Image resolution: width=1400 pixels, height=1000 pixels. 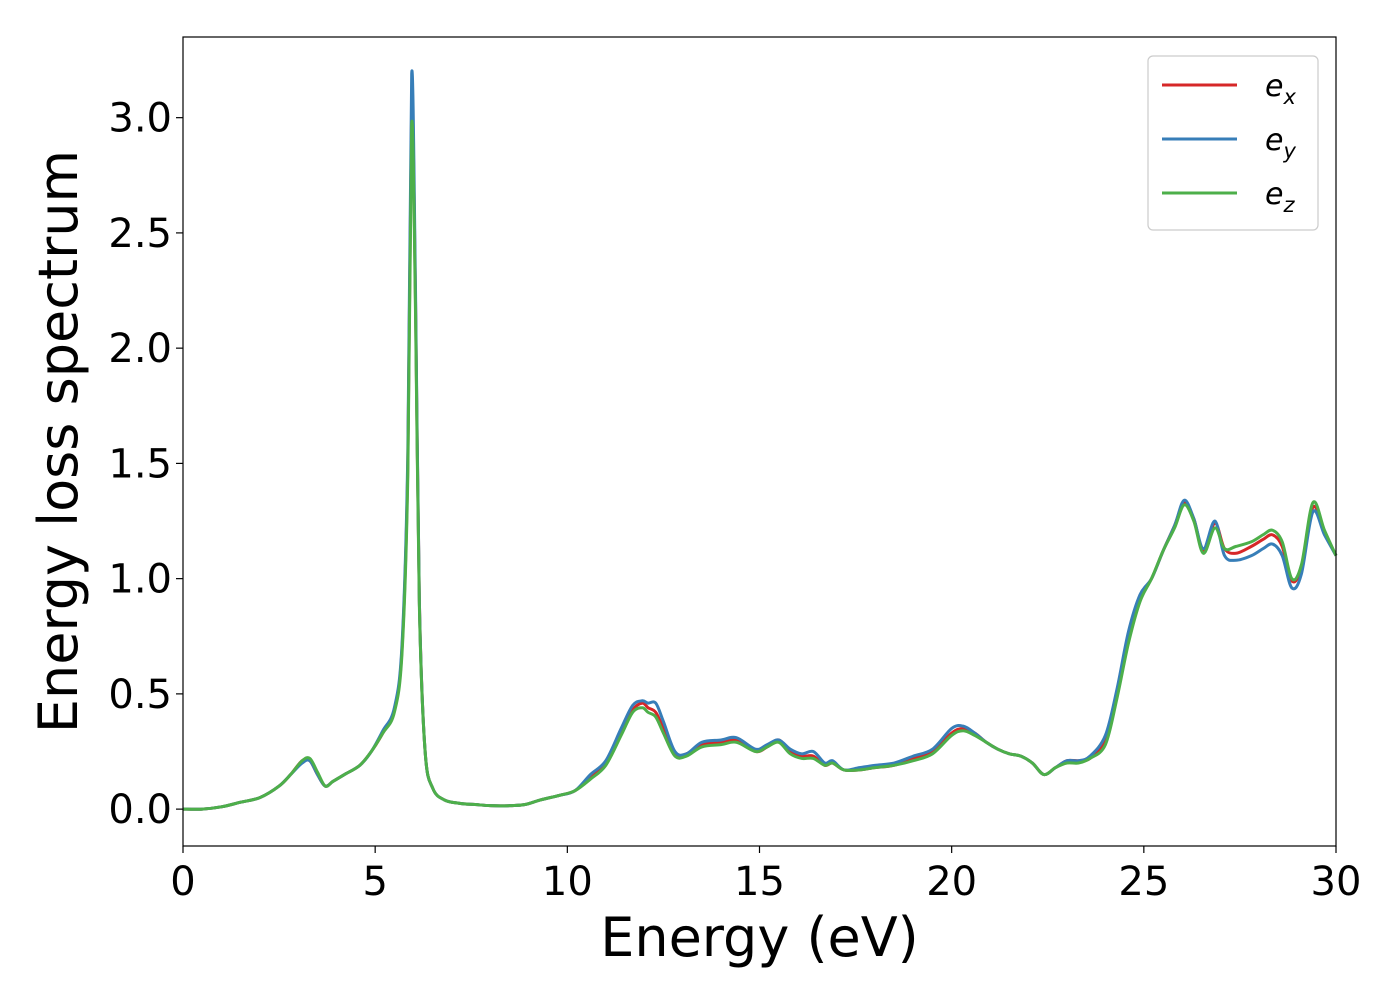 What do you see at coordinates (951, 882) in the screenshot?
I see `x-tick-label: 20` at bounding box center [951, 882].